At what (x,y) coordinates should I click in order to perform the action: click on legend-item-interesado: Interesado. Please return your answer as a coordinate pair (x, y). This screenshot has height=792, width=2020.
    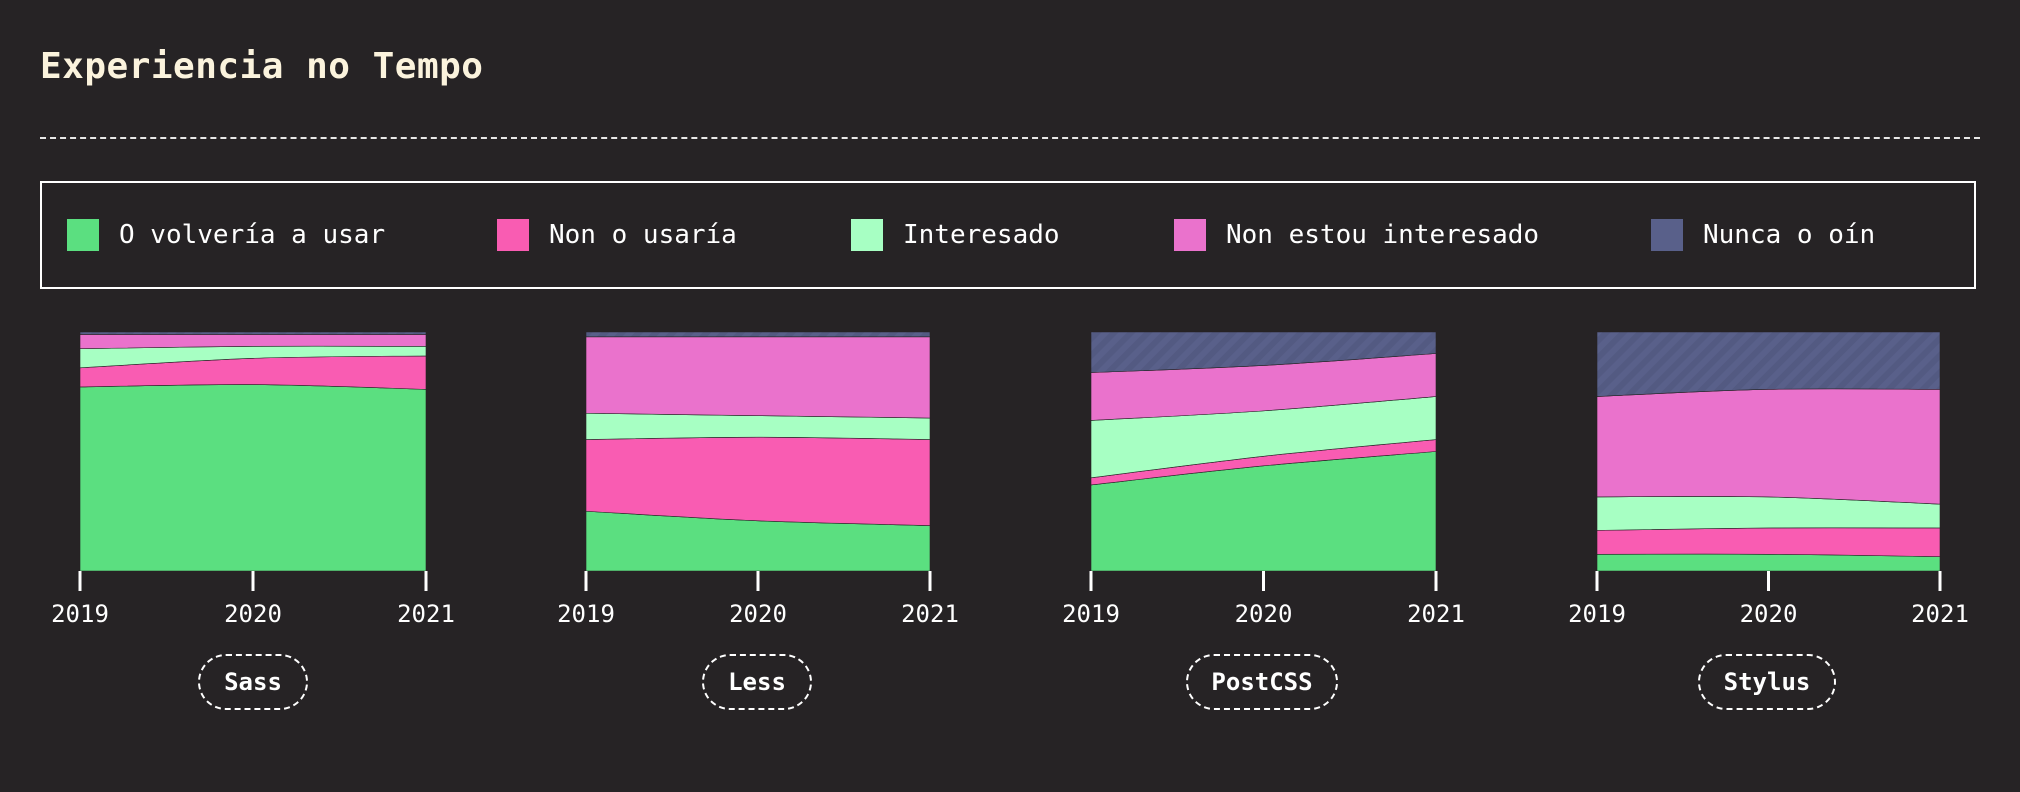
    Looking at the image, I should click on (955, 235).